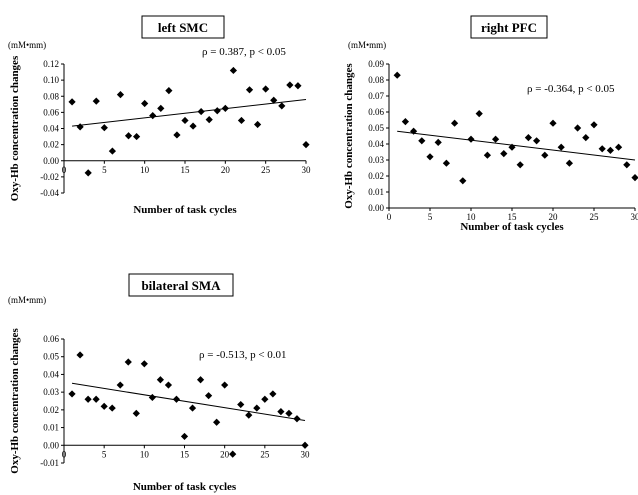 The height and width of the screenshot is (495, 638). Describe the element at coordinates (51, 64) in the screenshot. I see `y-tick-label: 0.12` at that location.